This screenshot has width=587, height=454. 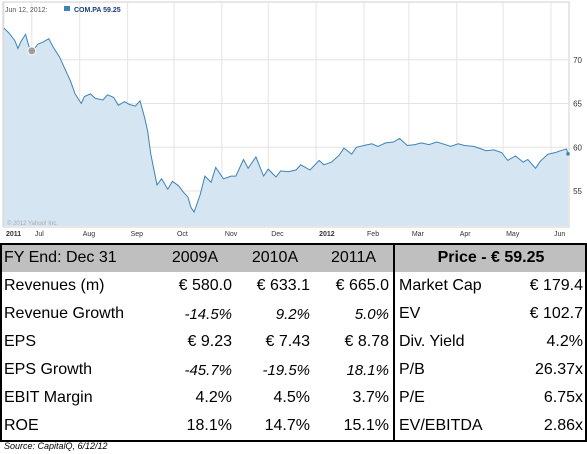 I want to click on price-header: Price - € 59.25, so click(x=490, y=258).